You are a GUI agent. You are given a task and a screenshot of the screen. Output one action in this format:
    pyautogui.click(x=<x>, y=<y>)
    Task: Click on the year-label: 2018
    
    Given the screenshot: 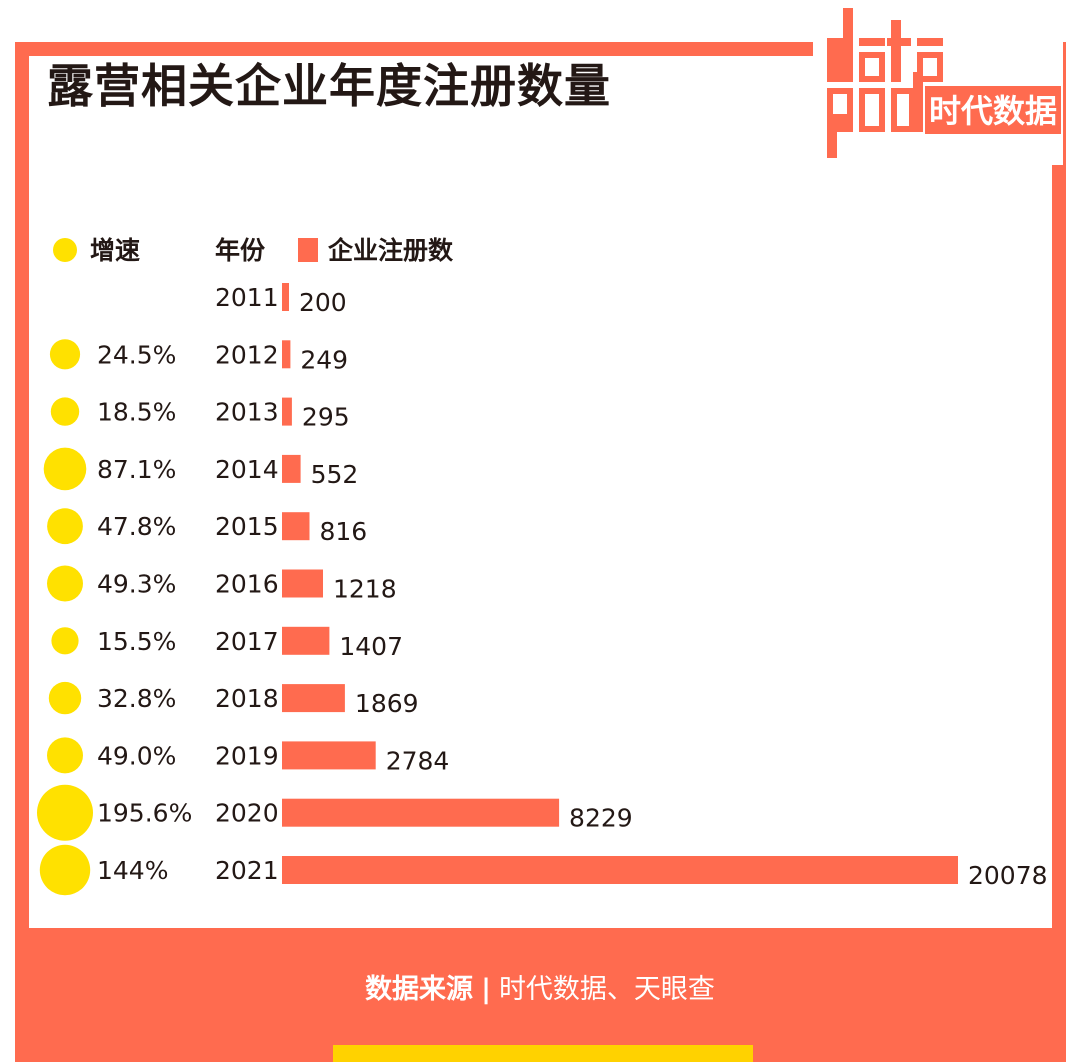 What is the action you would take?
    pyautogui.click(x=247, y=698)
    